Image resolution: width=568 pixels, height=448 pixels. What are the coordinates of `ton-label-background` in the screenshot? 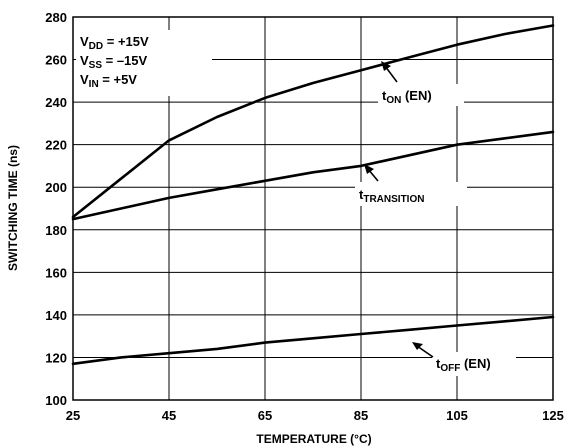 It's located at (421, 95).